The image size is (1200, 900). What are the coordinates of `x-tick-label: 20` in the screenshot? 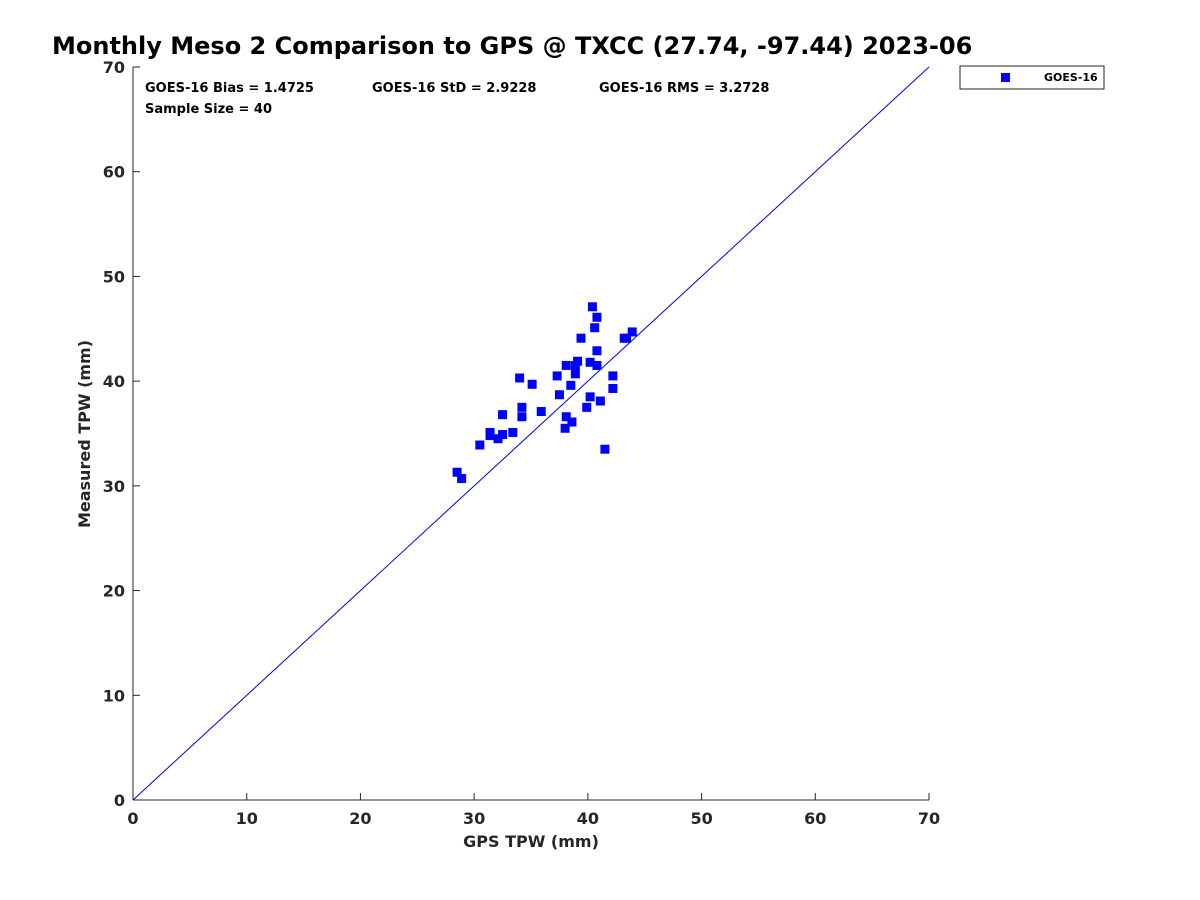 It's located at (360, 818).